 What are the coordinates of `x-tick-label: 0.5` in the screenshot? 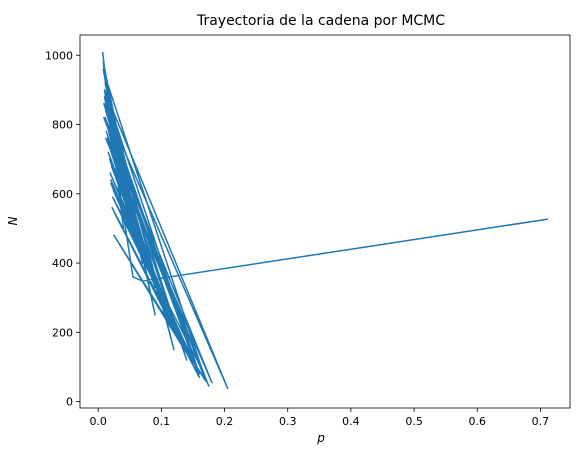 It's located at (414, 421).